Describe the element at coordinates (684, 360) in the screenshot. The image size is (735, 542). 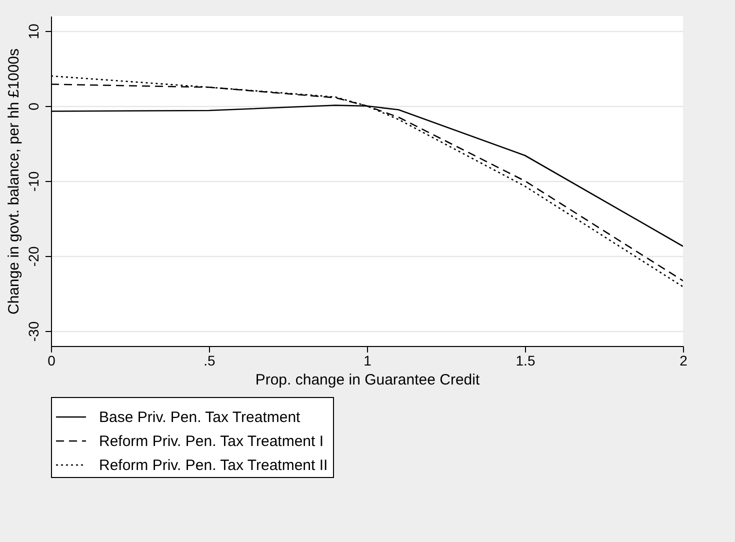
I see `x-tick-label: 2` at that location.